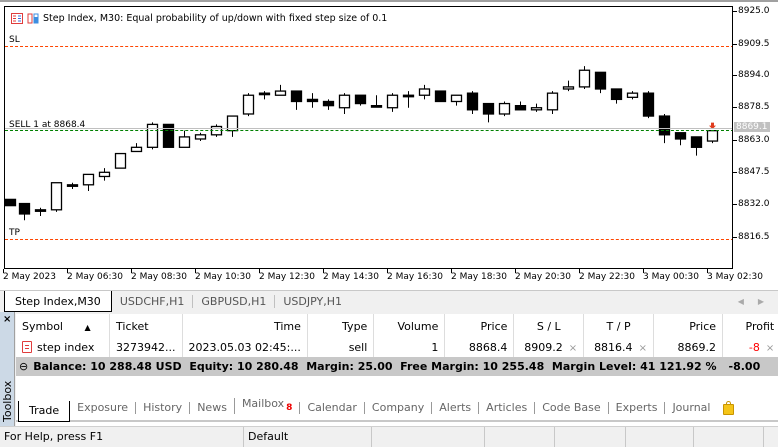 Image resolution: width=778 pixels, height=447 pixels. I want to click on cell-price: 8869.2, so click(688, 347).